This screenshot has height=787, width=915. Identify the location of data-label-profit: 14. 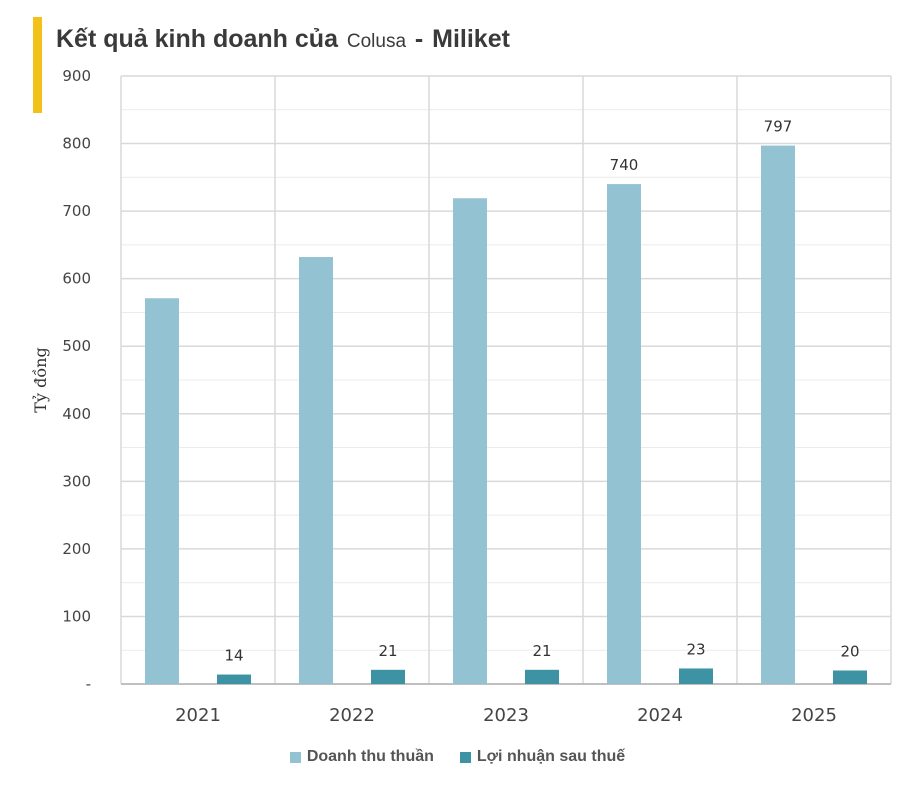
(233, 656).